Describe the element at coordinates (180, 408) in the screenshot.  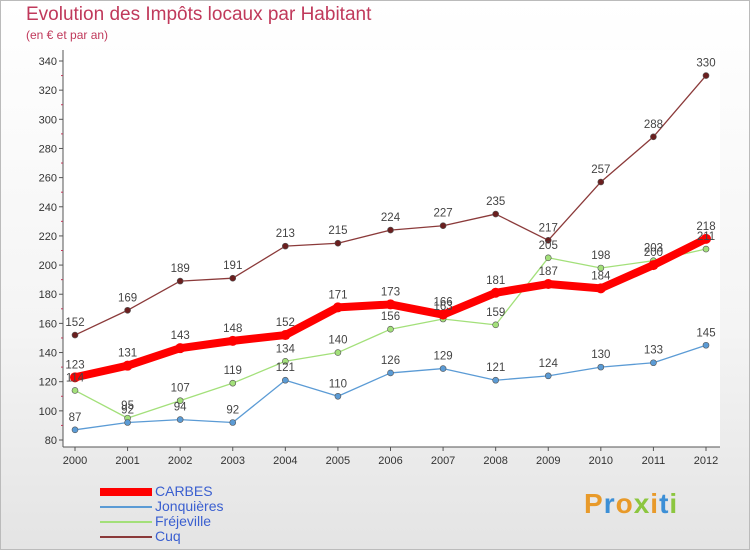
I see `data-label: 94` at that location.